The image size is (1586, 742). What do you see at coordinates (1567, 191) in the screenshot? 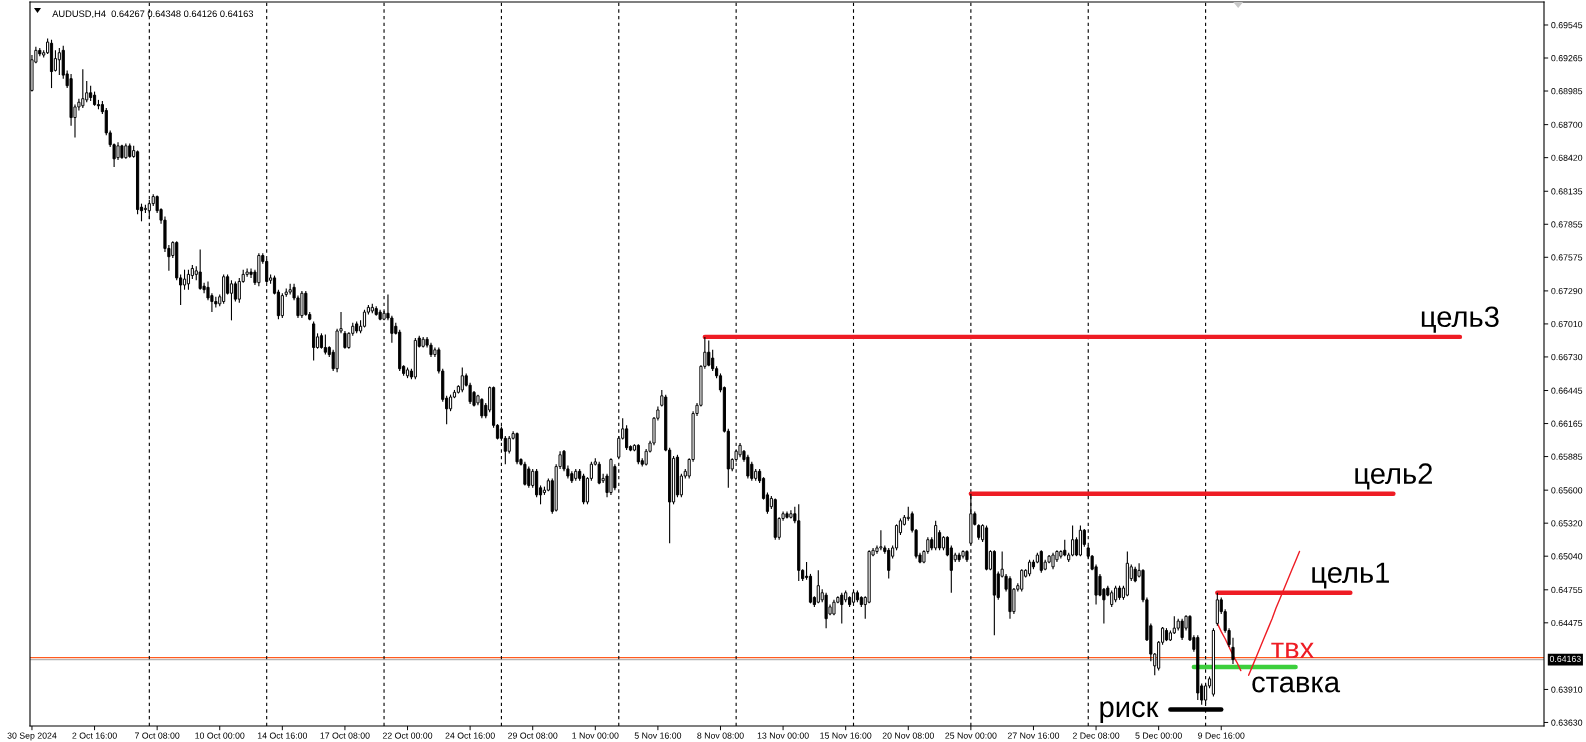
I see `y-tick-label: 0.68135` at bounding box center [1567, 191].